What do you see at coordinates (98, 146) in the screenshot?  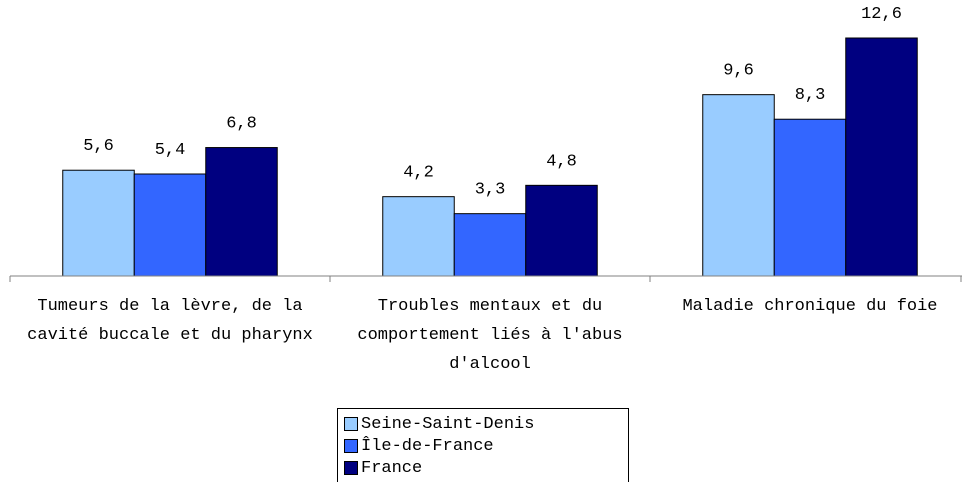 I see `value-label: 5,6` at bounding box center [98, 146].